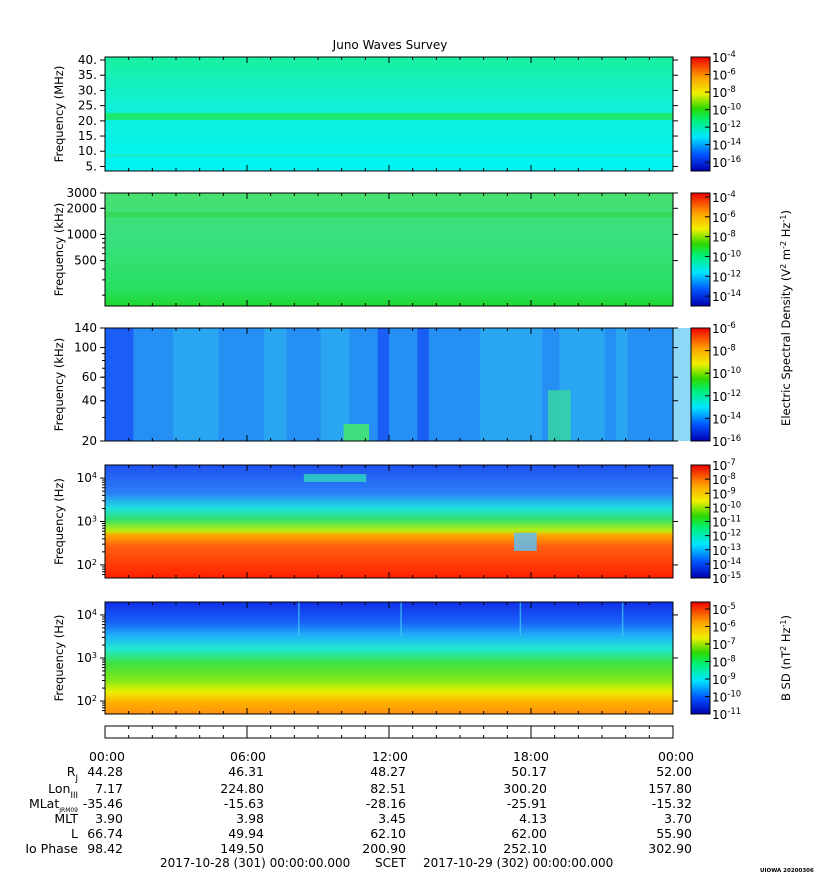 The height and width of the screenshot is (880, 815). Describe the element at coordinates (786, 658) in the screenshot. I see `colorbar-label: B SD (nT2 Hz-1)` at that location.